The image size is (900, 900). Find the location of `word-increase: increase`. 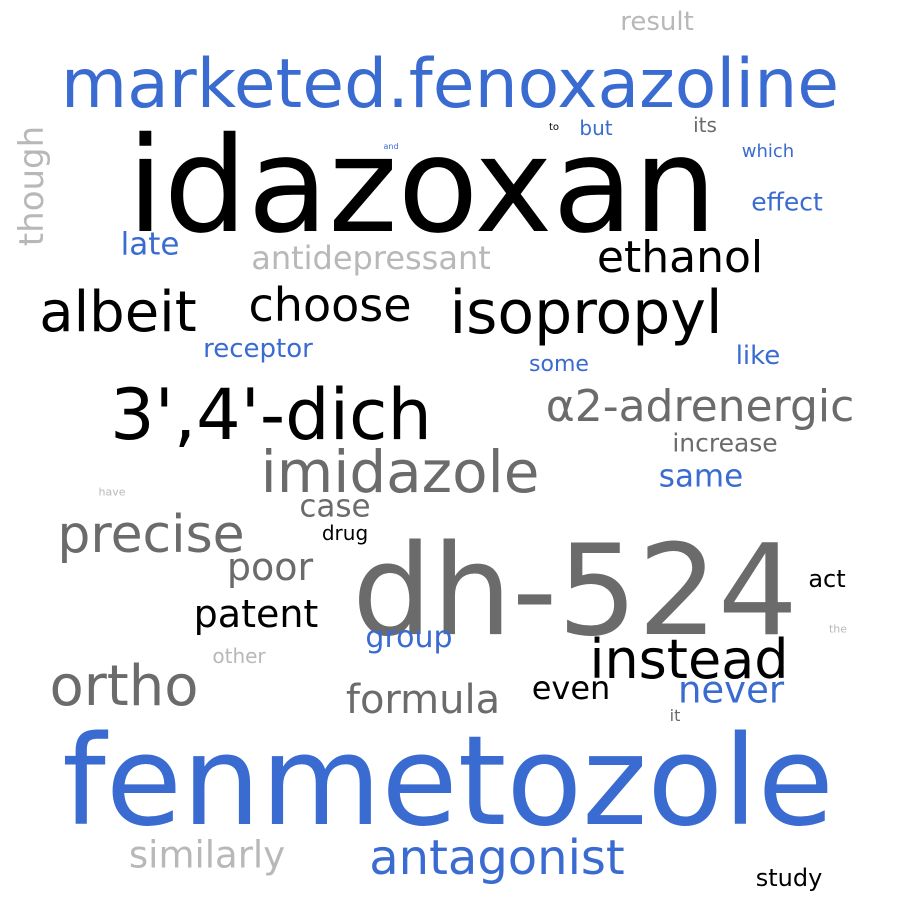

word-increase: increase is located at coordinates (725, 443).